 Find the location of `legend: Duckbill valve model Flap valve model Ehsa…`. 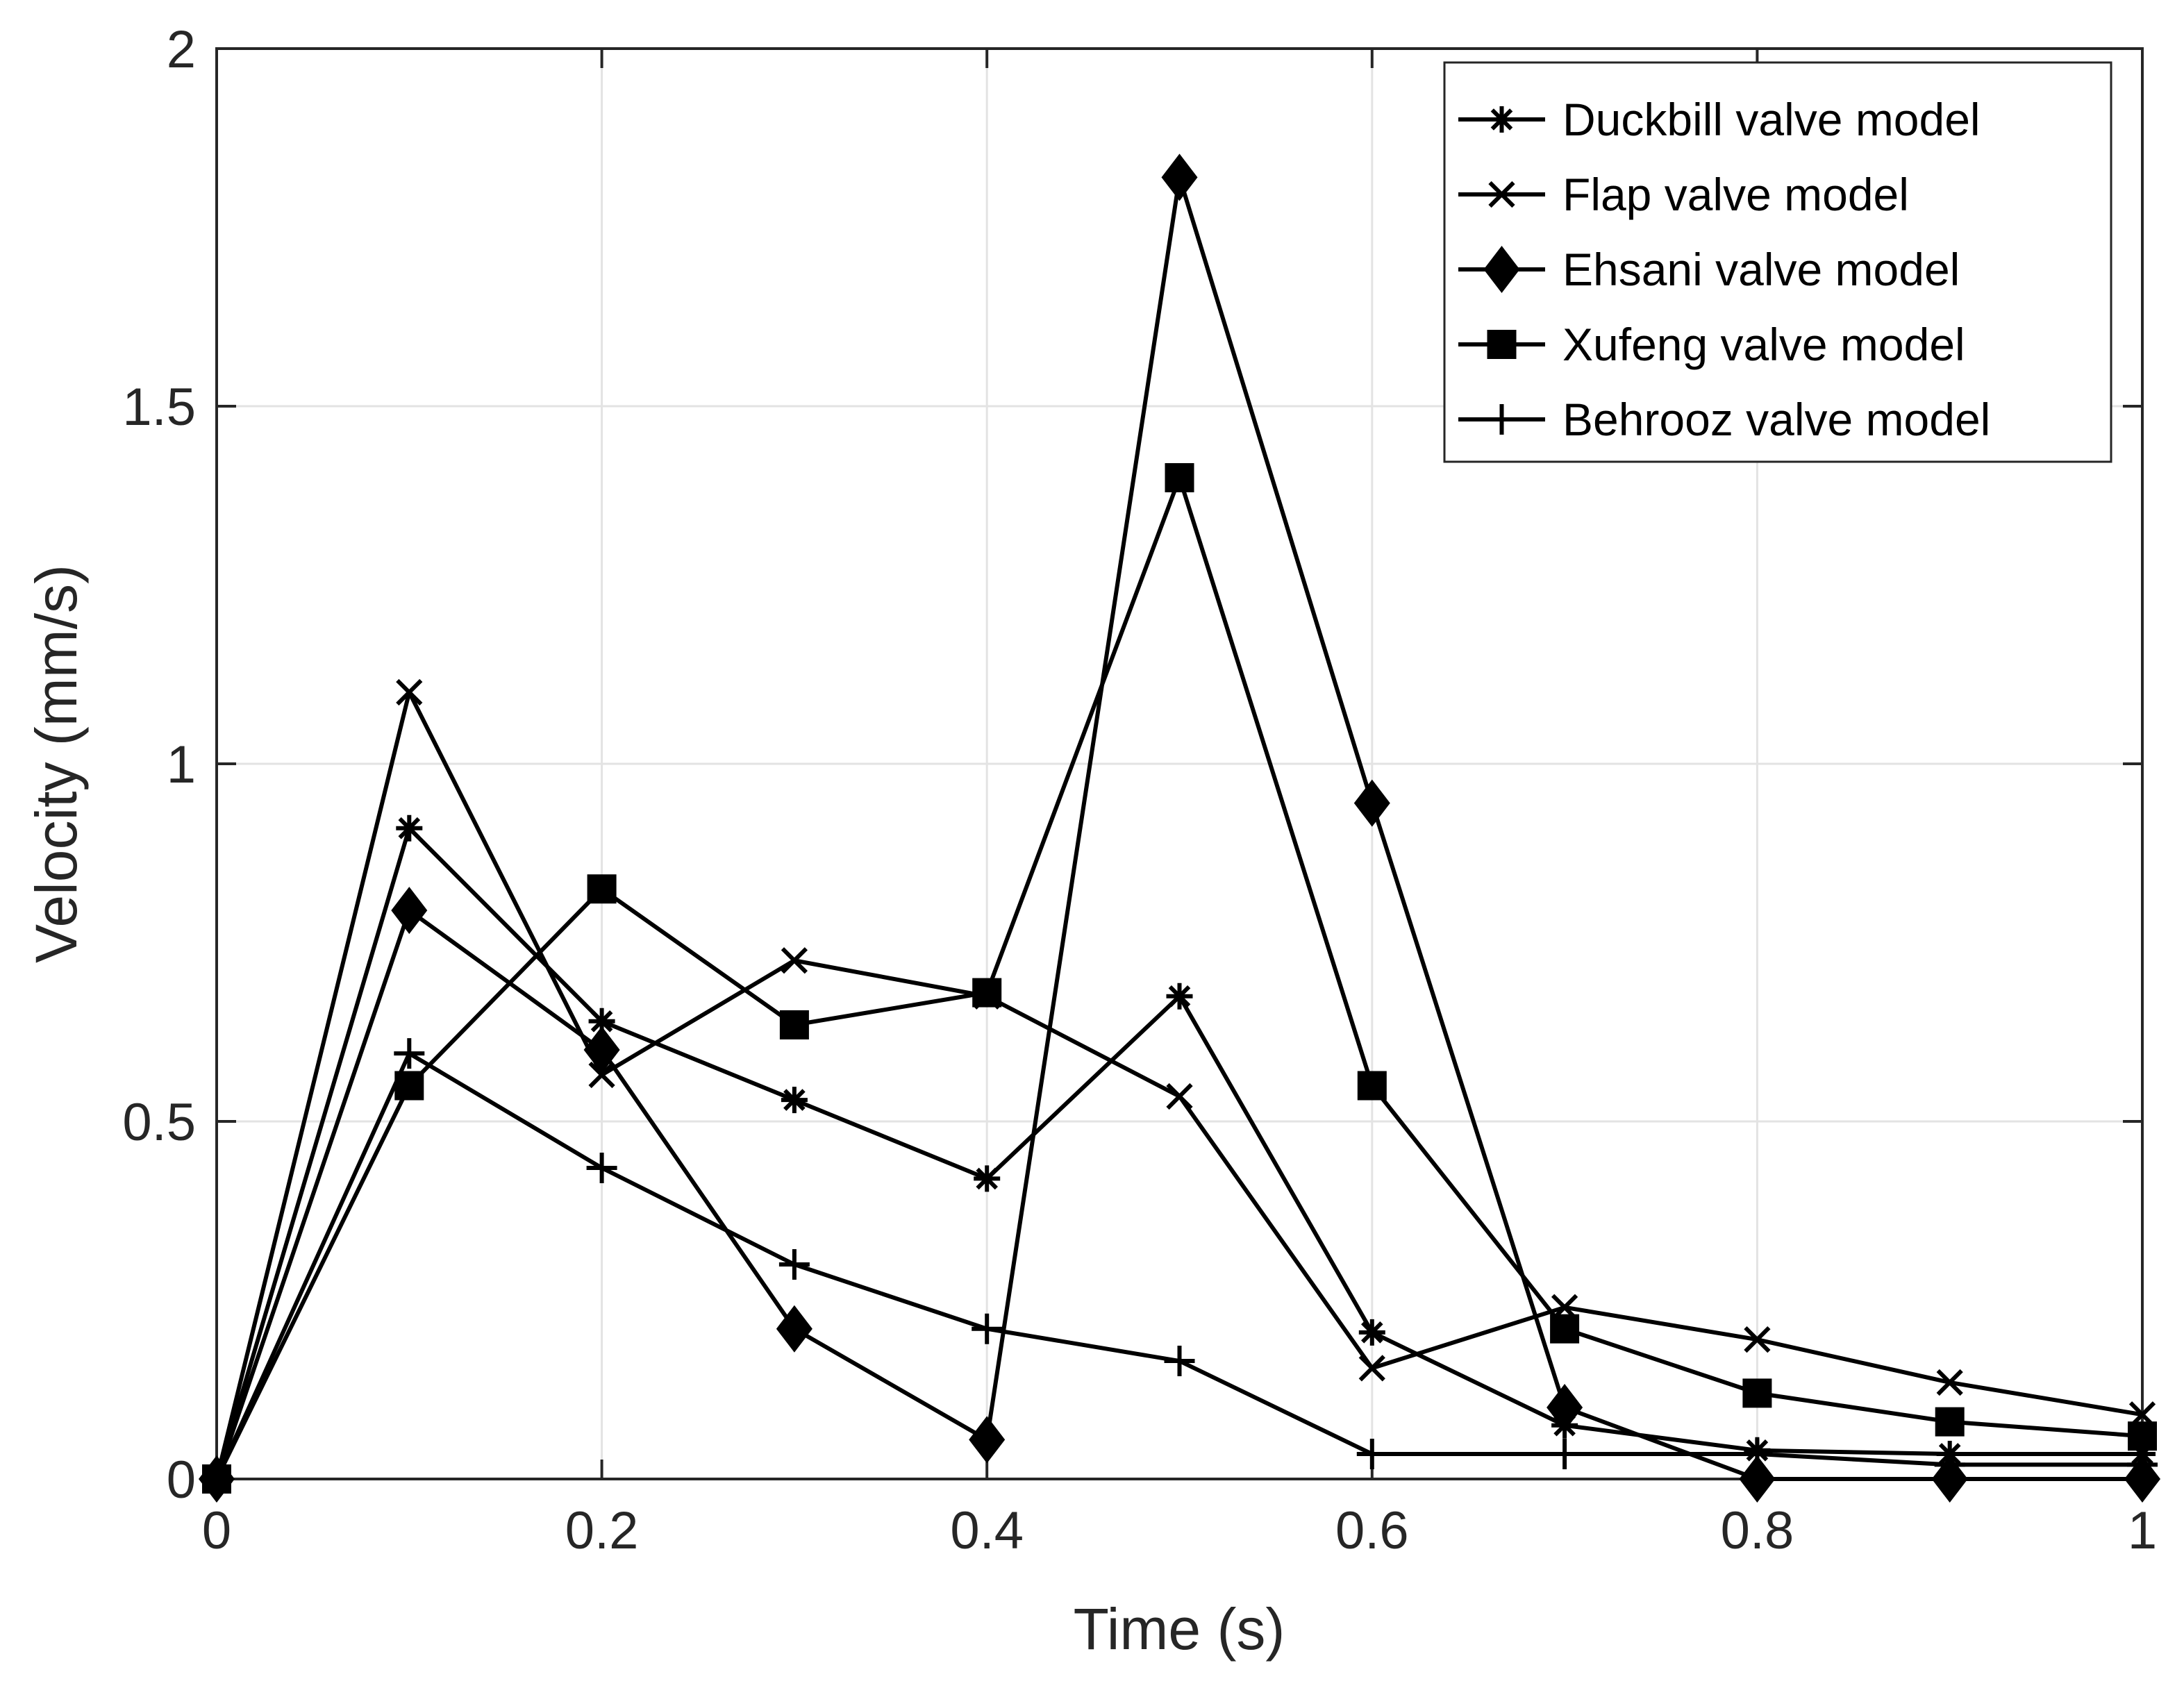

legend: Duckbill valve model Flap valve model Ehsa… is located at coordinates (1777, 262).